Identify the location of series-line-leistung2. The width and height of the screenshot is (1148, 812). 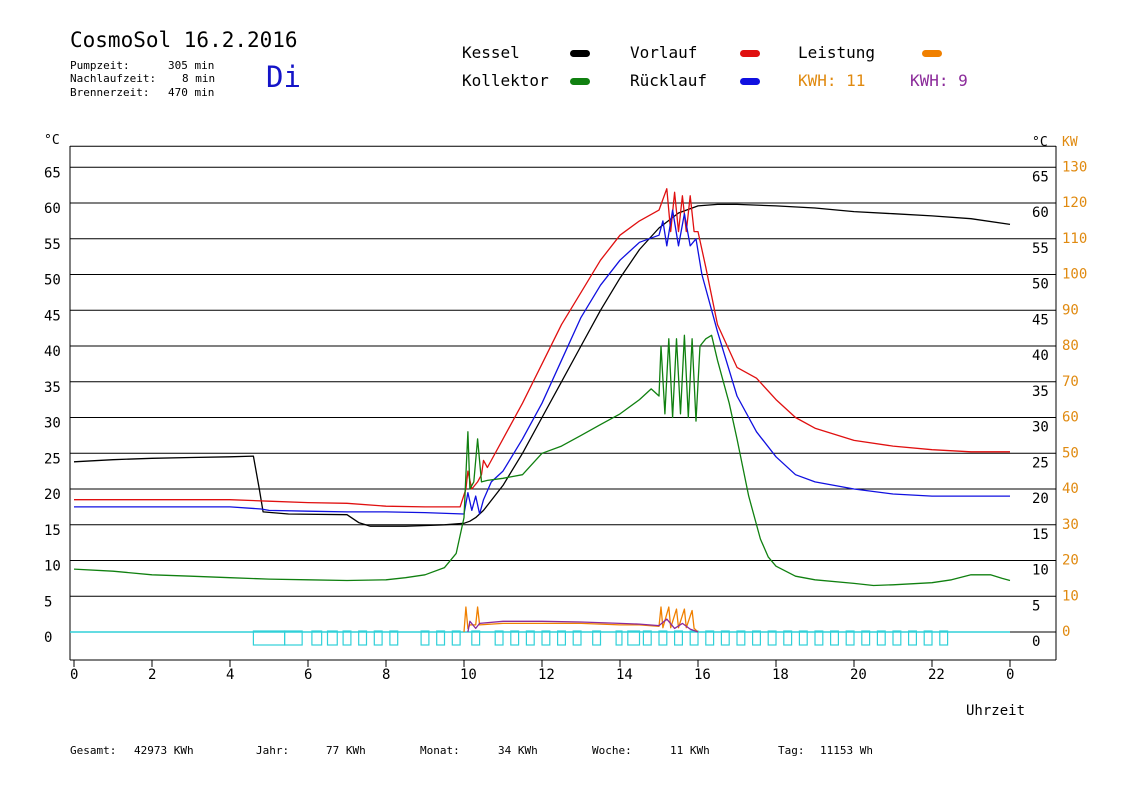
(583, 625).